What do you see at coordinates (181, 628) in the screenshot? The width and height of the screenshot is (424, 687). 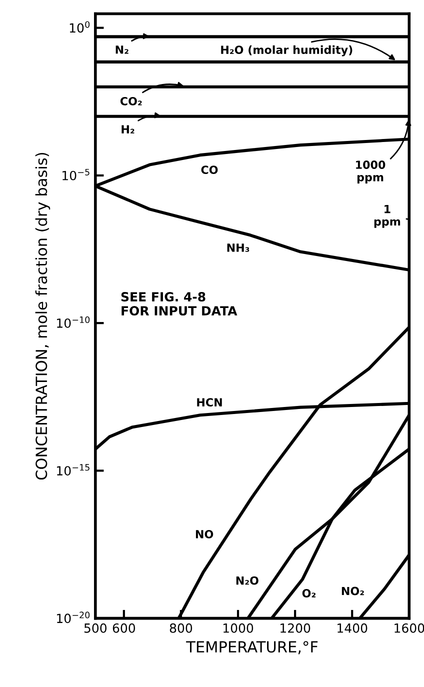 I see `x-tick-label: 800` at bounding box center [181, 628].